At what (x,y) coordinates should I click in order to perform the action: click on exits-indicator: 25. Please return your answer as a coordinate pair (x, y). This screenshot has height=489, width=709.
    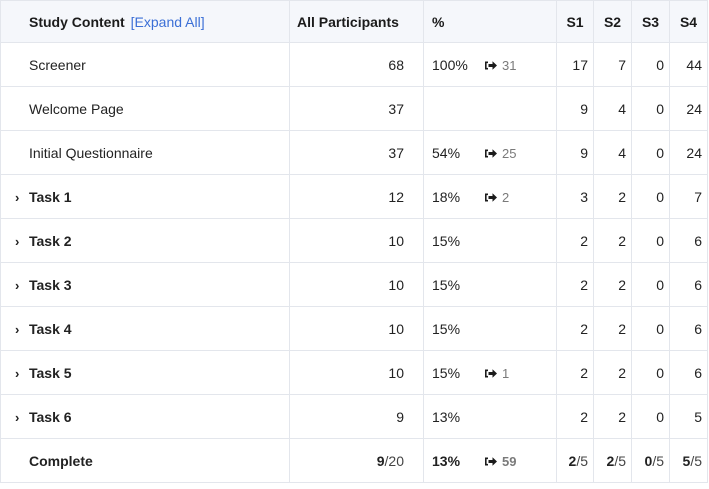
    Looking at the image, I should click on (500, 153).